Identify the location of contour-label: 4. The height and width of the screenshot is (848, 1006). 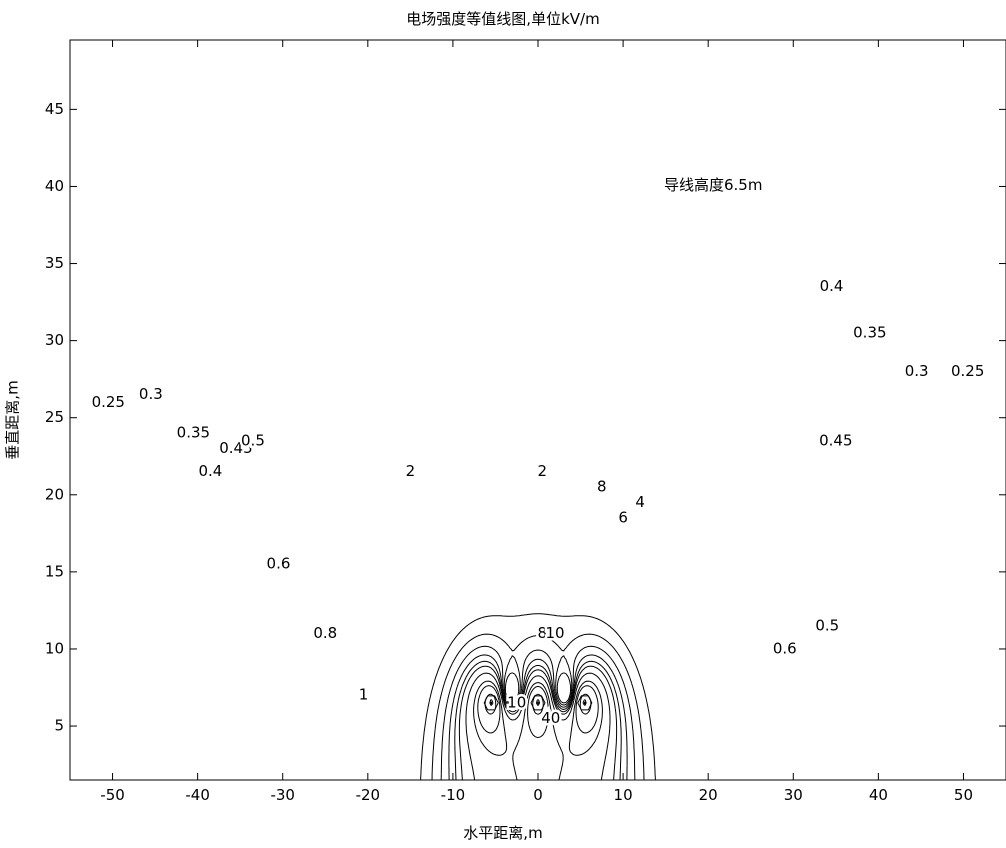
(640, 502).